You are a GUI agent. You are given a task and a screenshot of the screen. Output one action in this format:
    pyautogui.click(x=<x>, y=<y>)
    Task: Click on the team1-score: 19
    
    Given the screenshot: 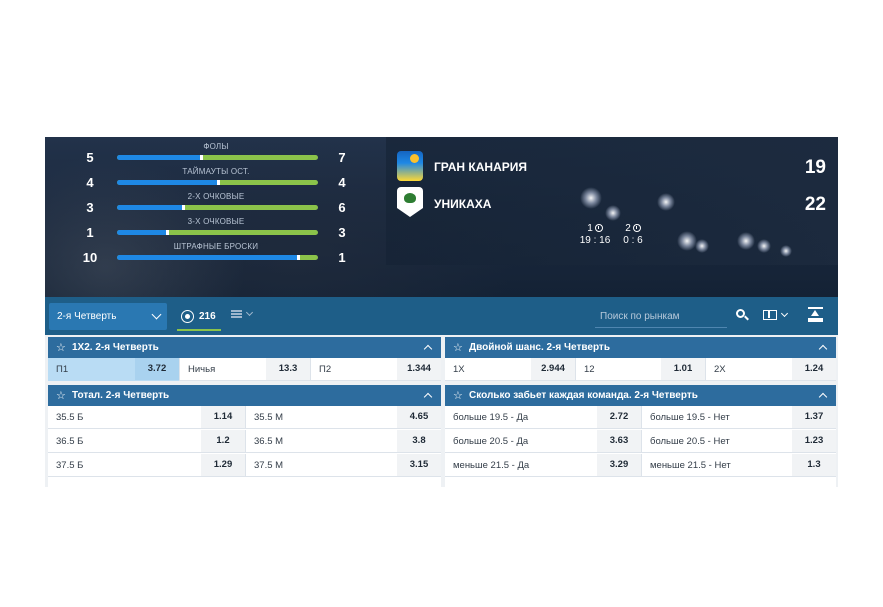 What is the action you would take?
    pyautogui.click(x=815, y=167)
    